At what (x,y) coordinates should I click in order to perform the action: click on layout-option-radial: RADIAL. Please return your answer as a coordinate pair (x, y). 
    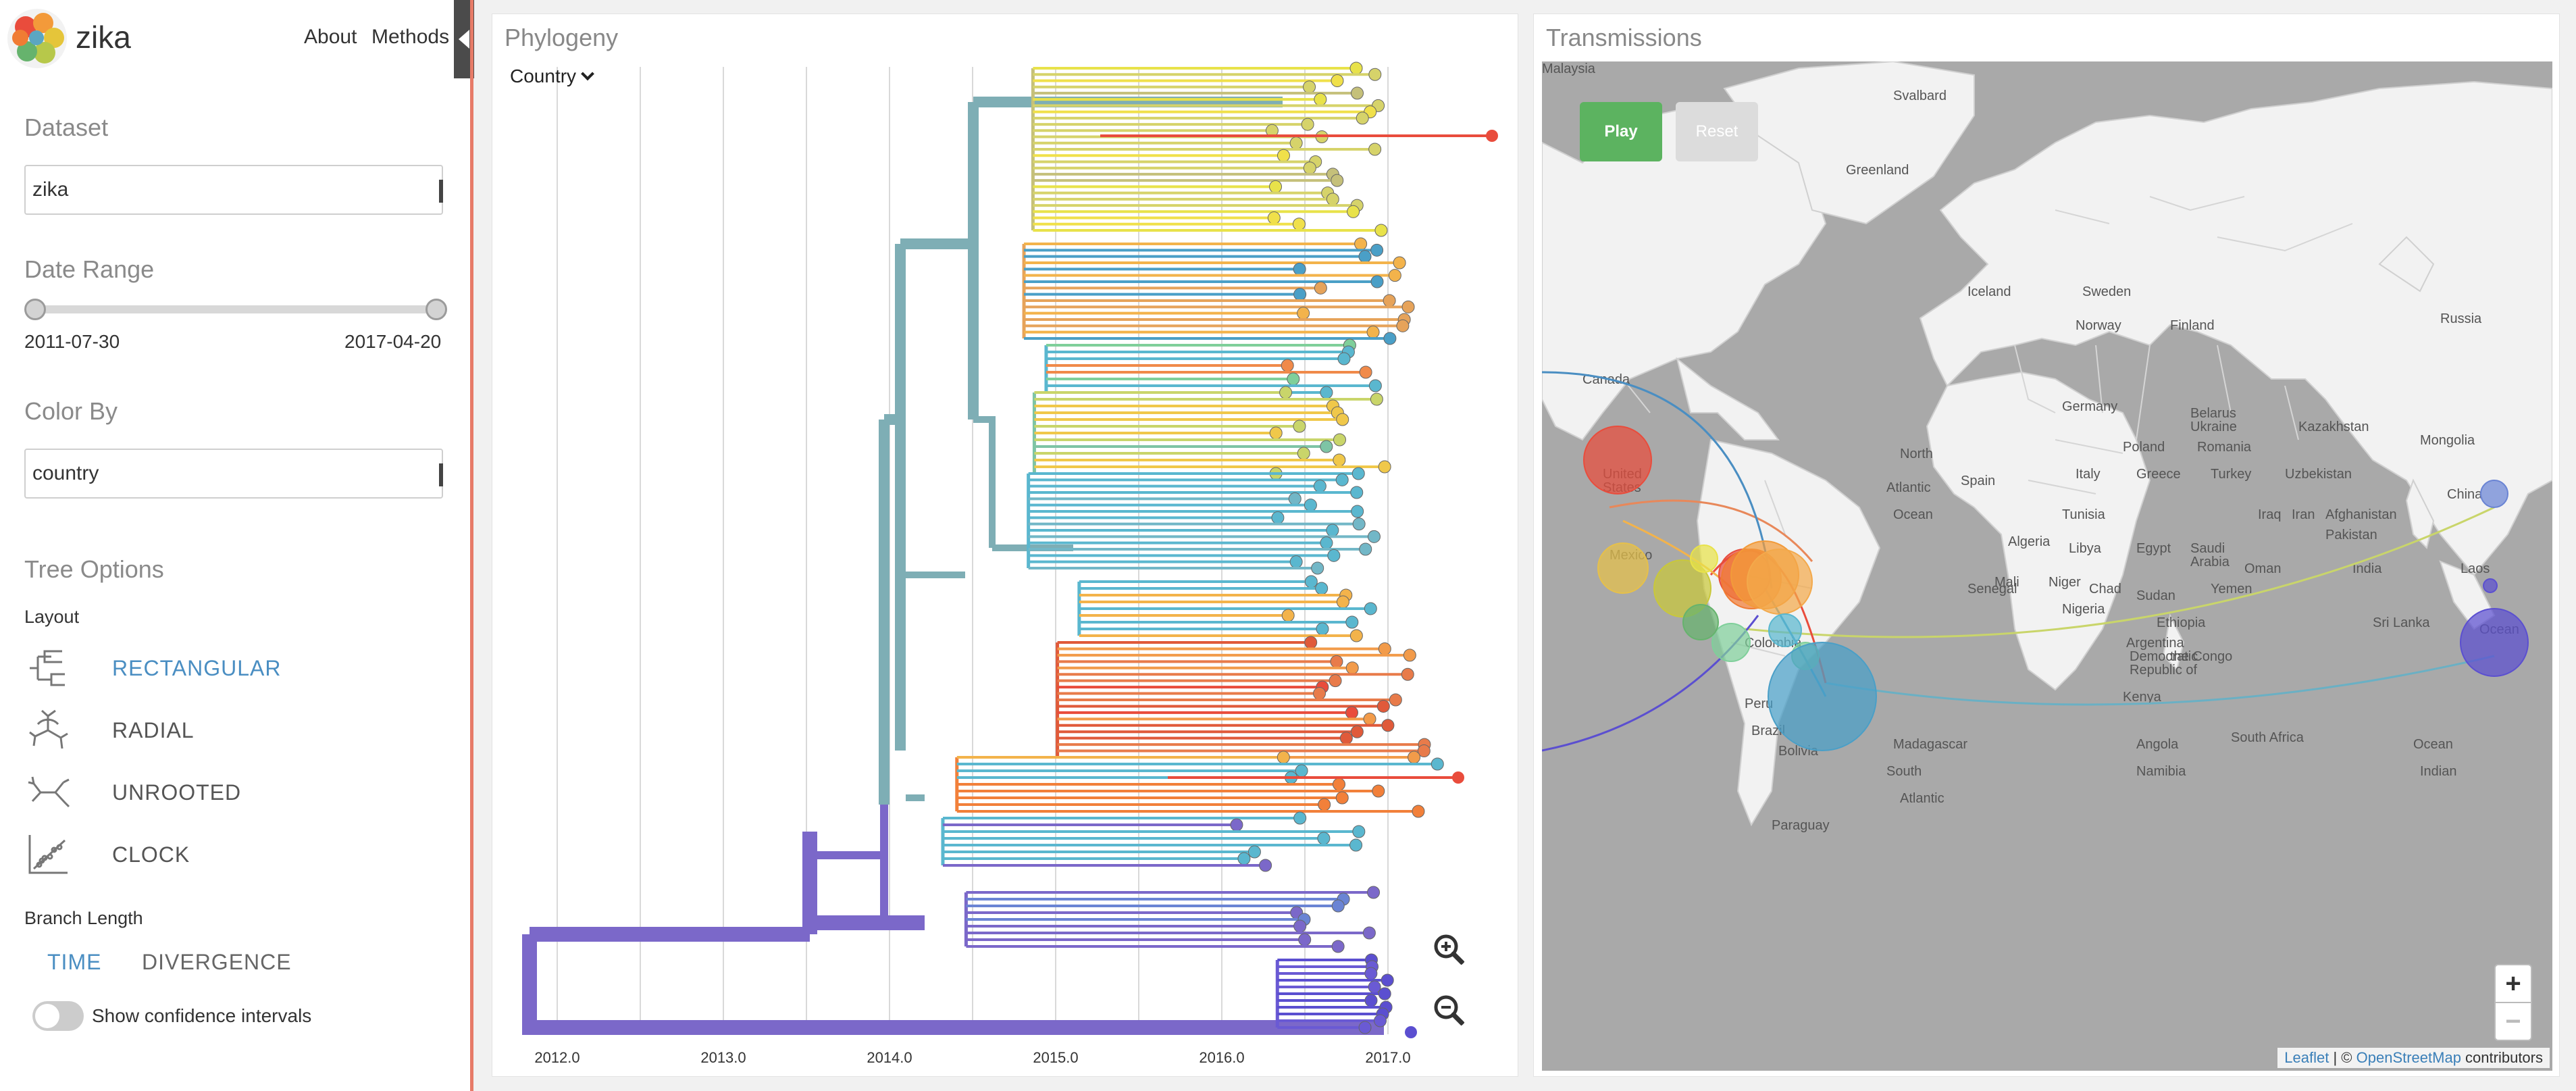
    Looking at the image, I should click on (193, 731).